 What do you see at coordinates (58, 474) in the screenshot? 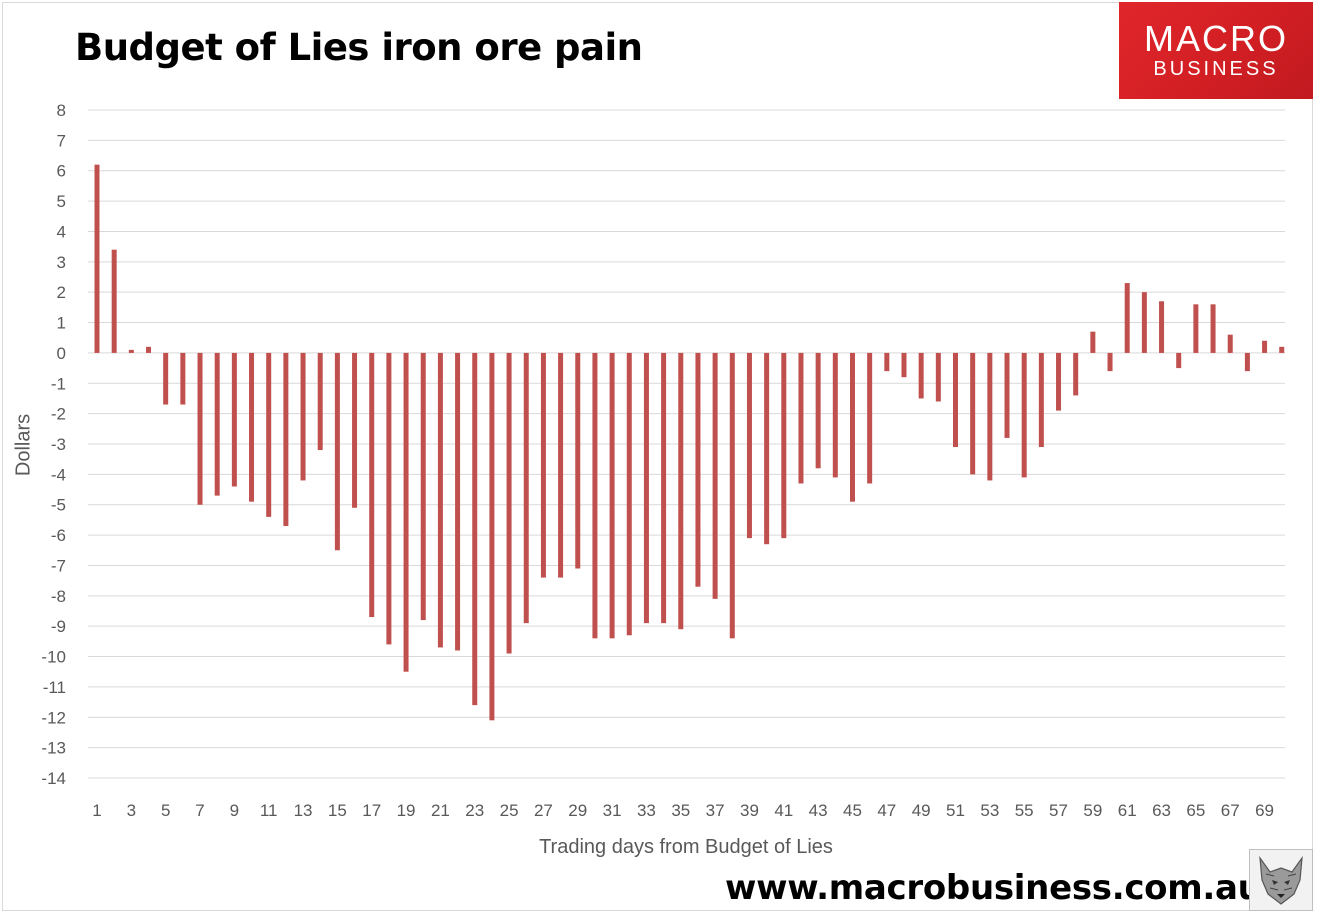
I see `y-tick-label: -4` at bounding box center [58, 474].